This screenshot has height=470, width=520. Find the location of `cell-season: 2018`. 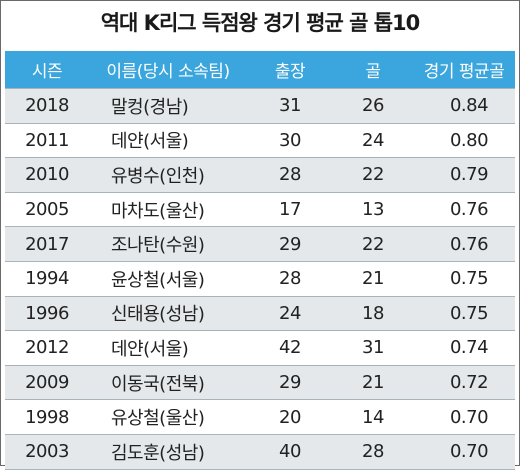

cell-season: 2018 is located at coordinates (47, 106).